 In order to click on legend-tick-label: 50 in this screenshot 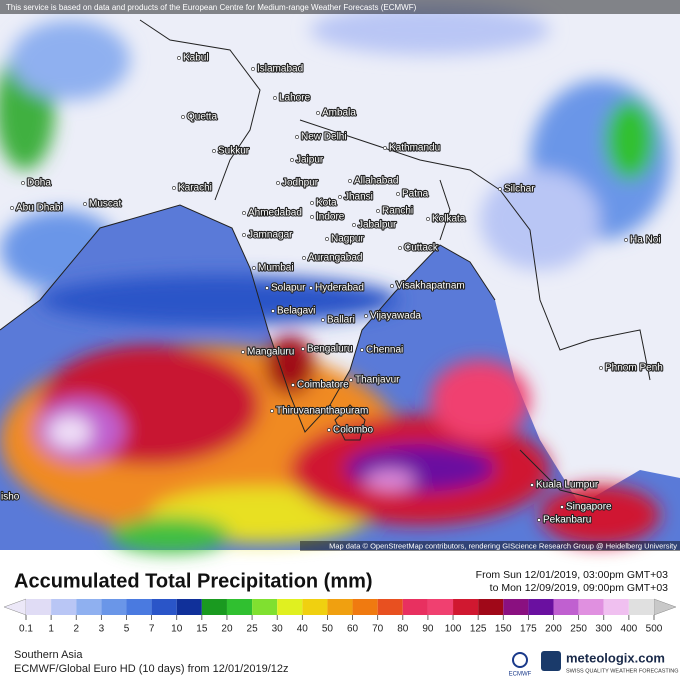, I will do `click(328, 629)`.